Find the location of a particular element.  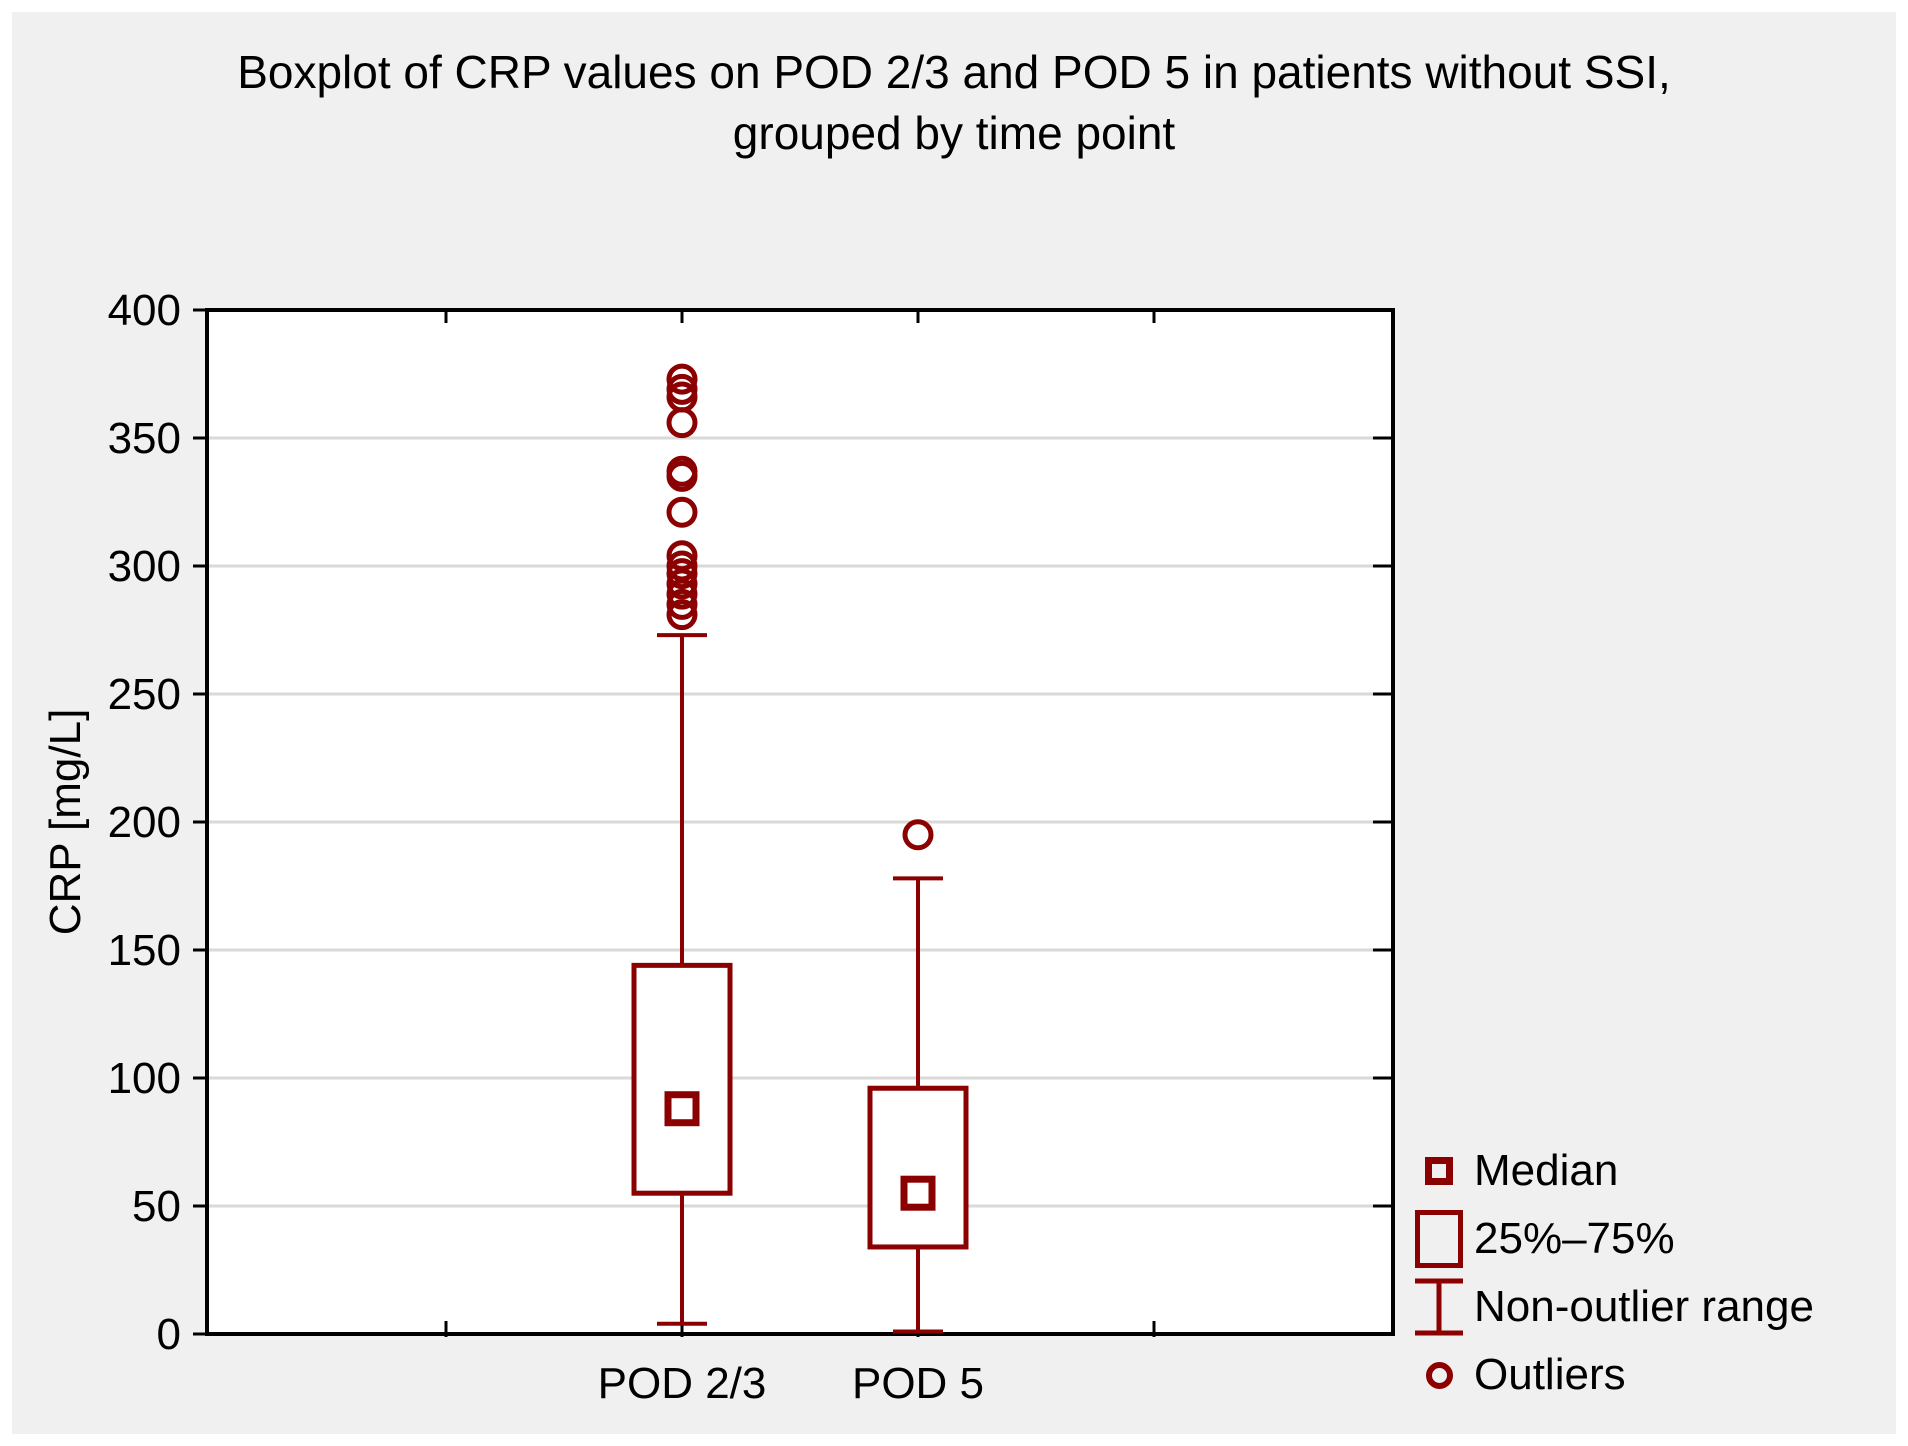

whisker-range-icon is located at coordinates (1439, 1307).